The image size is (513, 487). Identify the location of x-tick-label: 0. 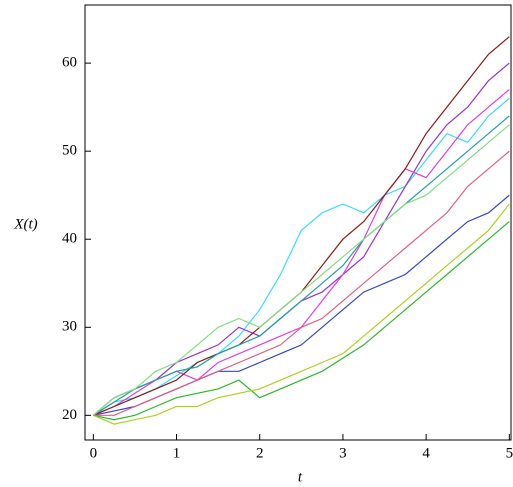
(94, 453).